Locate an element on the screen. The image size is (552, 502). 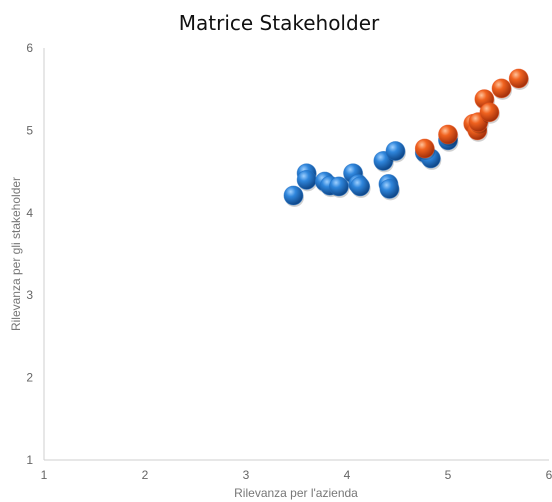
x-tick-label: 3 is located at coordinates (246, 475).